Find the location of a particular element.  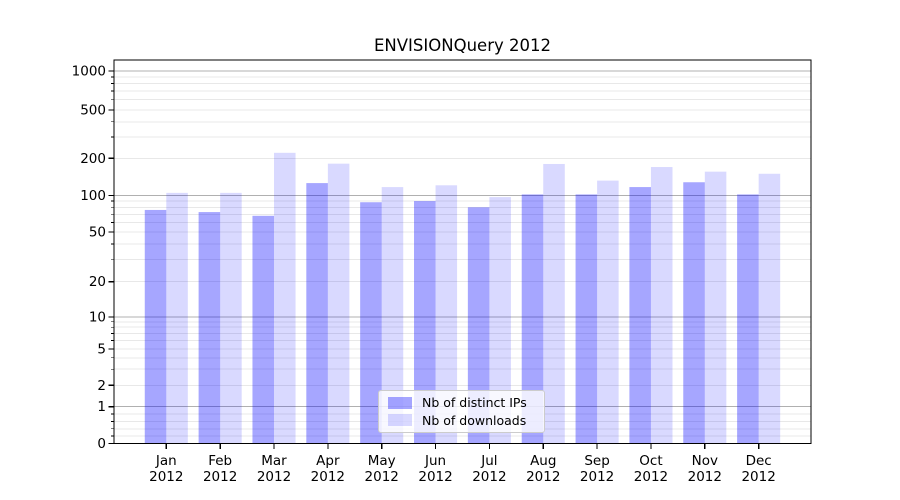

bar-downloads-jan is located at coordinates (177, 318).